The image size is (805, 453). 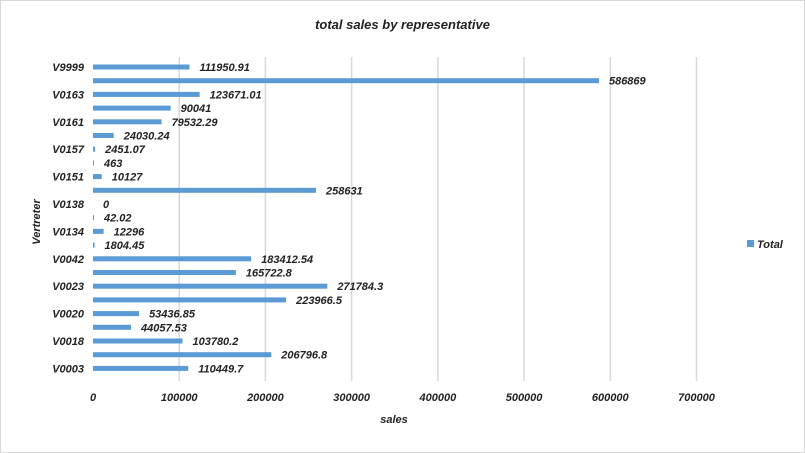 I want to click on chart-title: total sales by representative, so click(x=402, y=24).